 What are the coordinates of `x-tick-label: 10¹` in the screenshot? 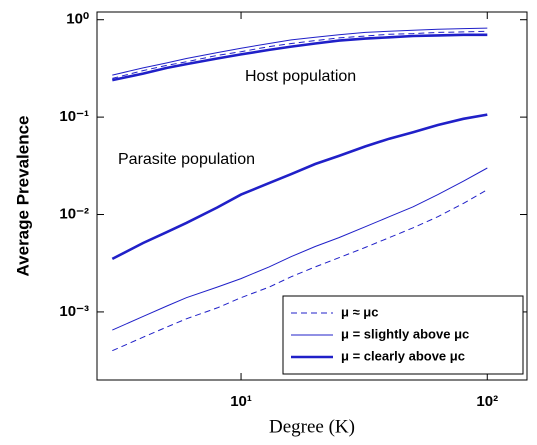 It's located at (241, 401).